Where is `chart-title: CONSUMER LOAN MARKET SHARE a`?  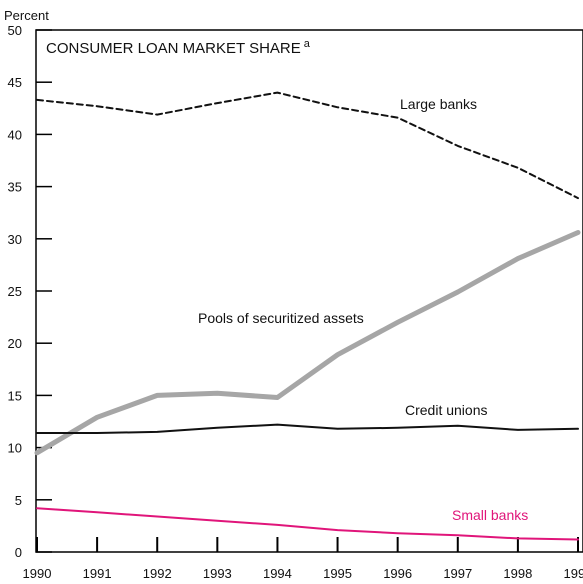
chart-title: CONSUMER LOAN MARKET SHARE a is located at coordinates (178, 47).